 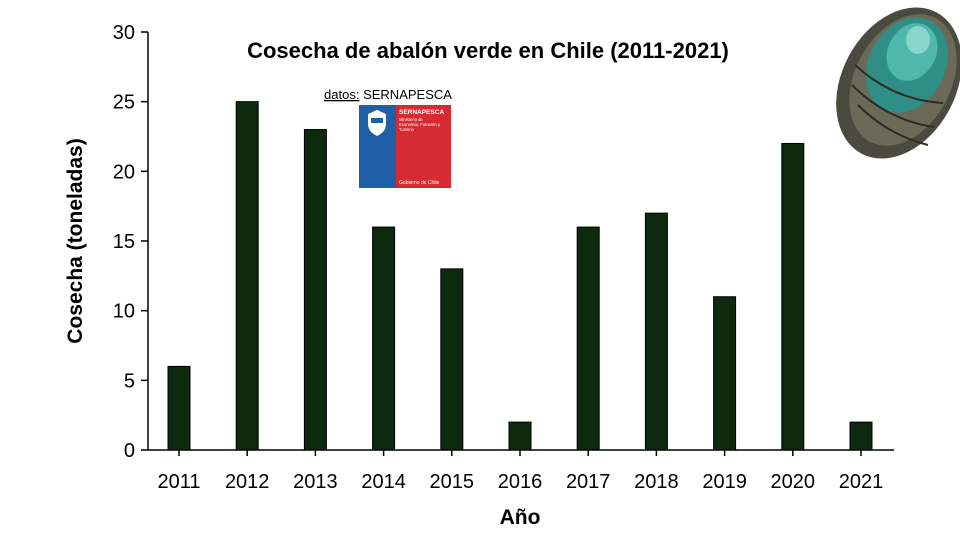 I want to click on y-axis-ticks: 0 5 10 15 20 25 30, so click(x=130, y=242).